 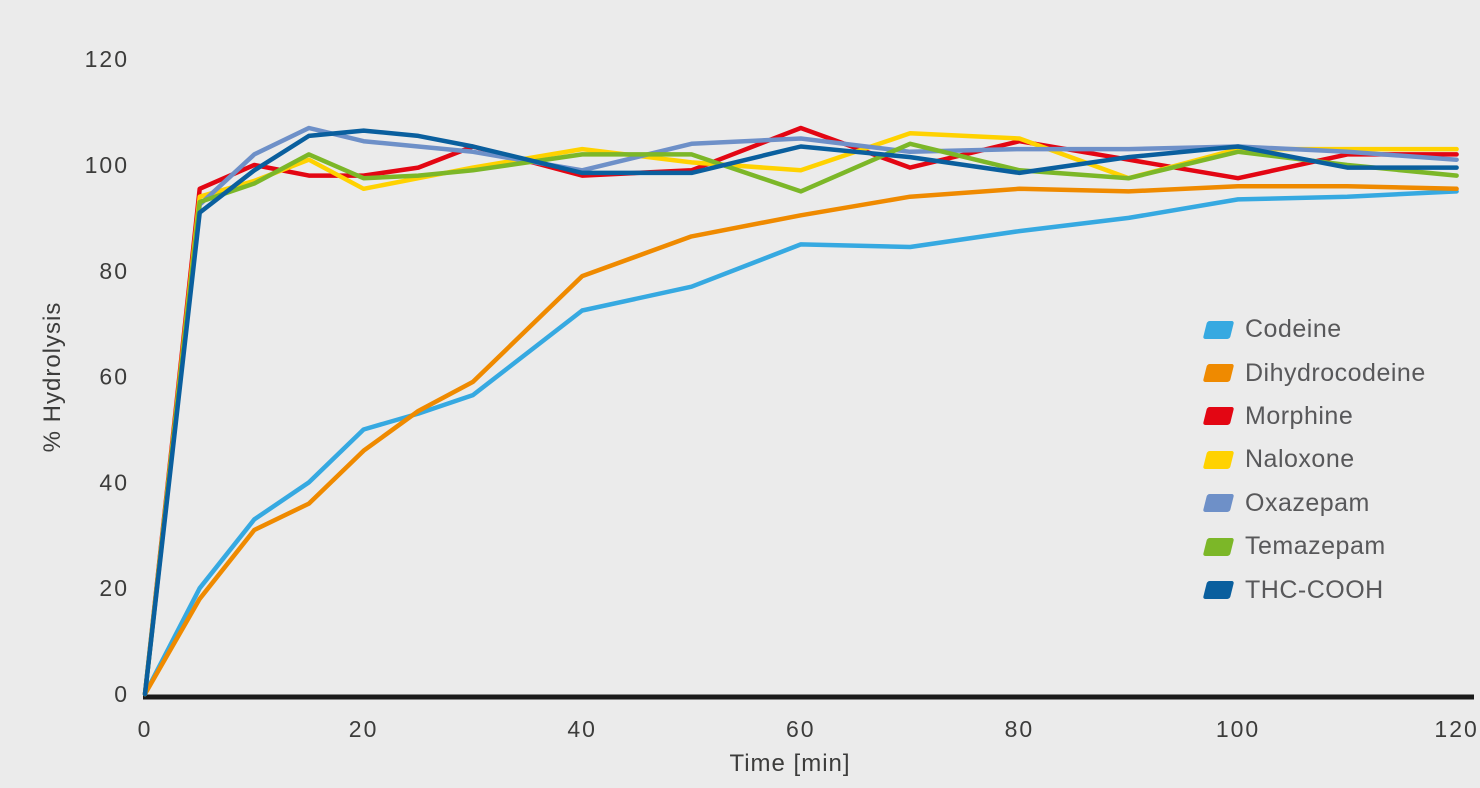 I want to click on legend-label-morphine: Morphine, so click(x=1299, y=415).